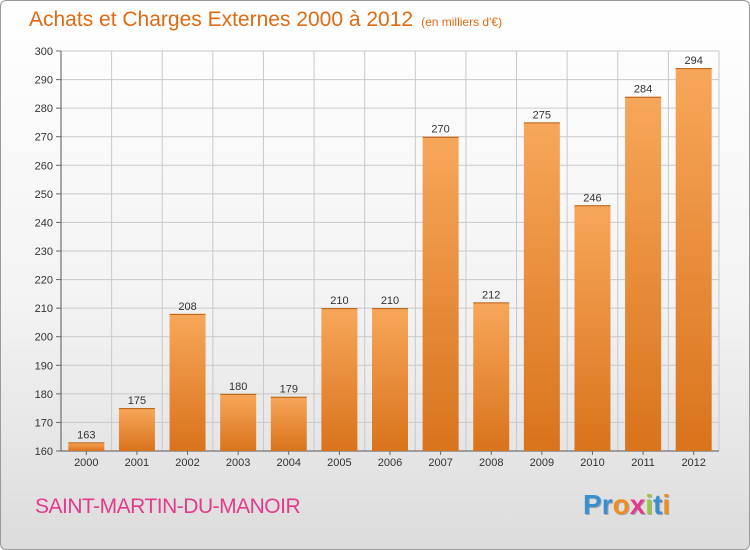 The width and height of the screenshot is (750, 550). I want to click on value-label-2004: 179, so click(289, 390).